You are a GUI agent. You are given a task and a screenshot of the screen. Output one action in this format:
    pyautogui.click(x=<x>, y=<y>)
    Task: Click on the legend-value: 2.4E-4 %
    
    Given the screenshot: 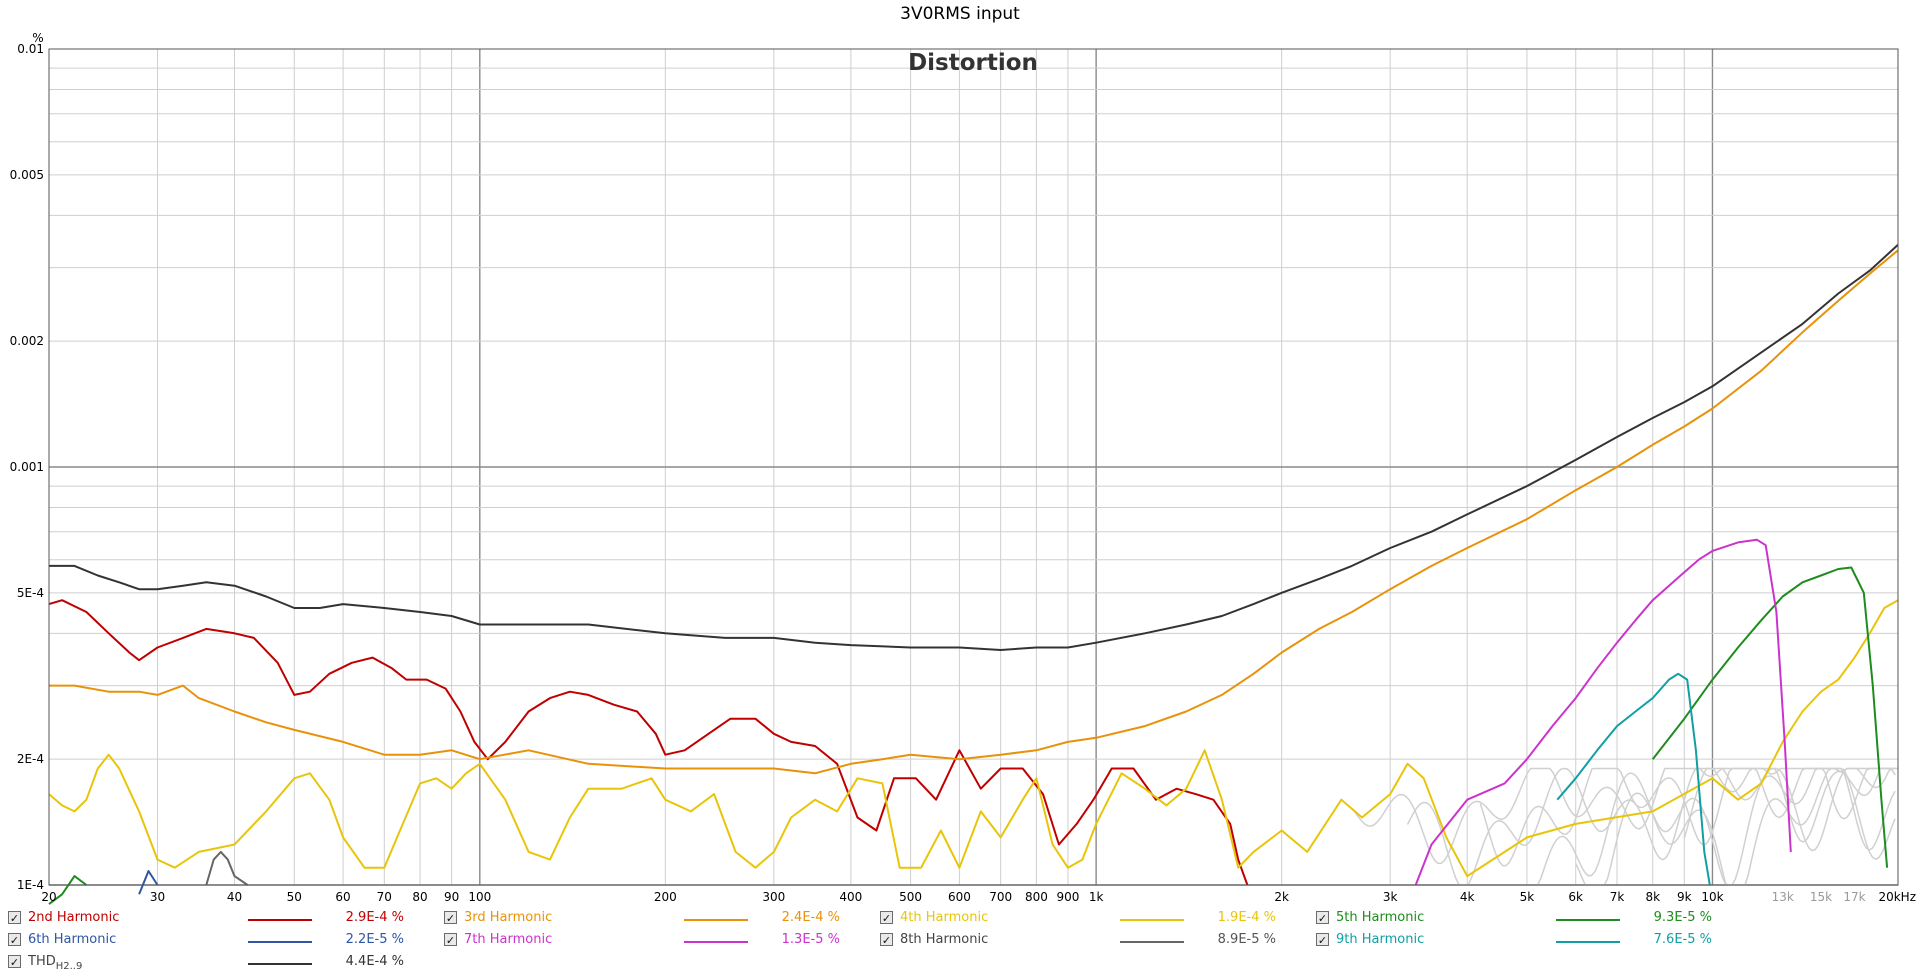 What is the action you would take?
    pyautogui.click(x=810, y=917)
    